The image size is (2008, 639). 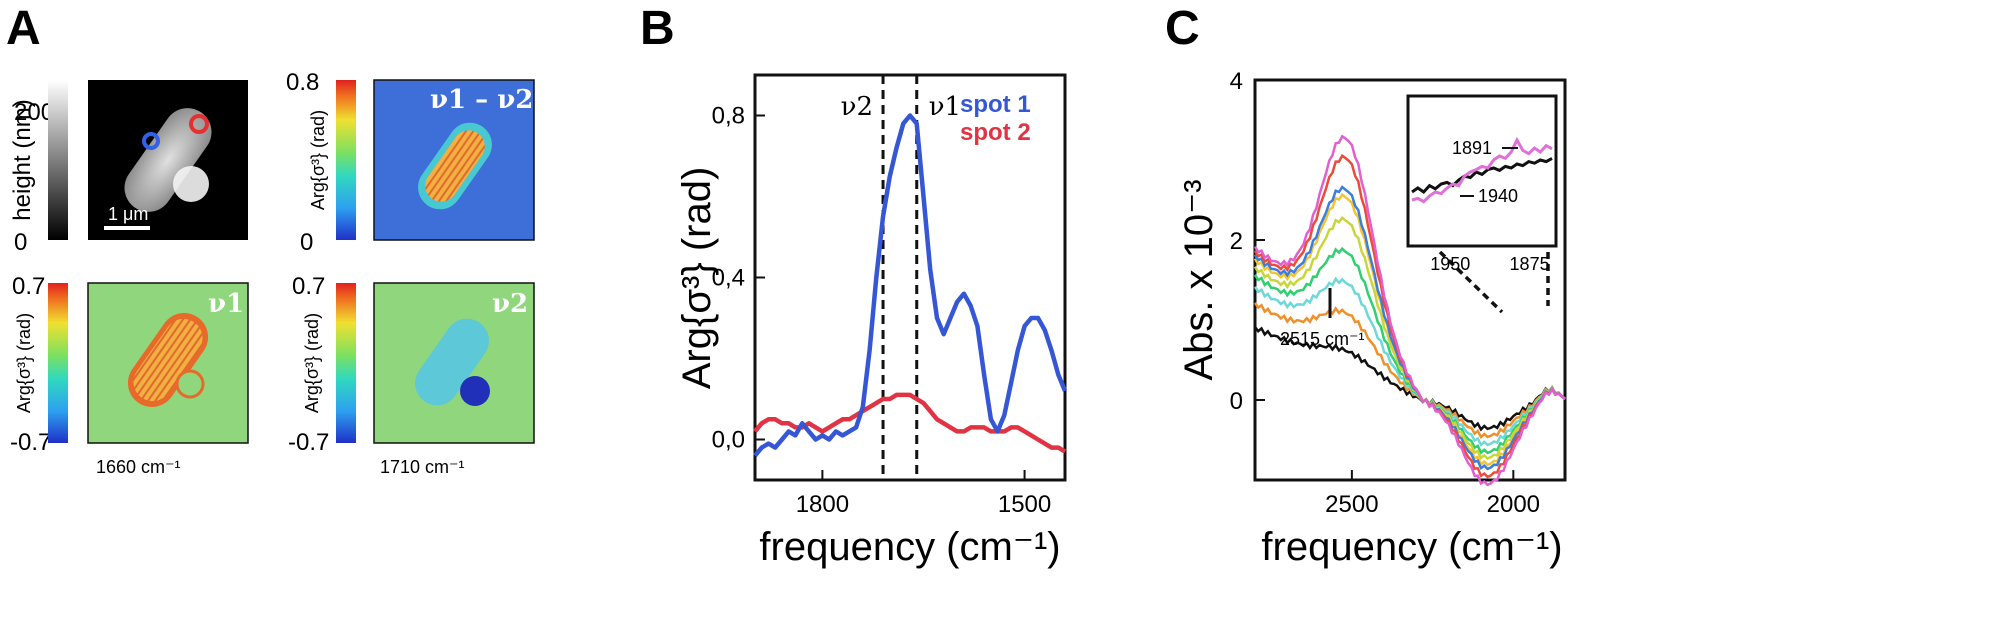 I want to click on series-s2-line, so click(x=1409, y=371).